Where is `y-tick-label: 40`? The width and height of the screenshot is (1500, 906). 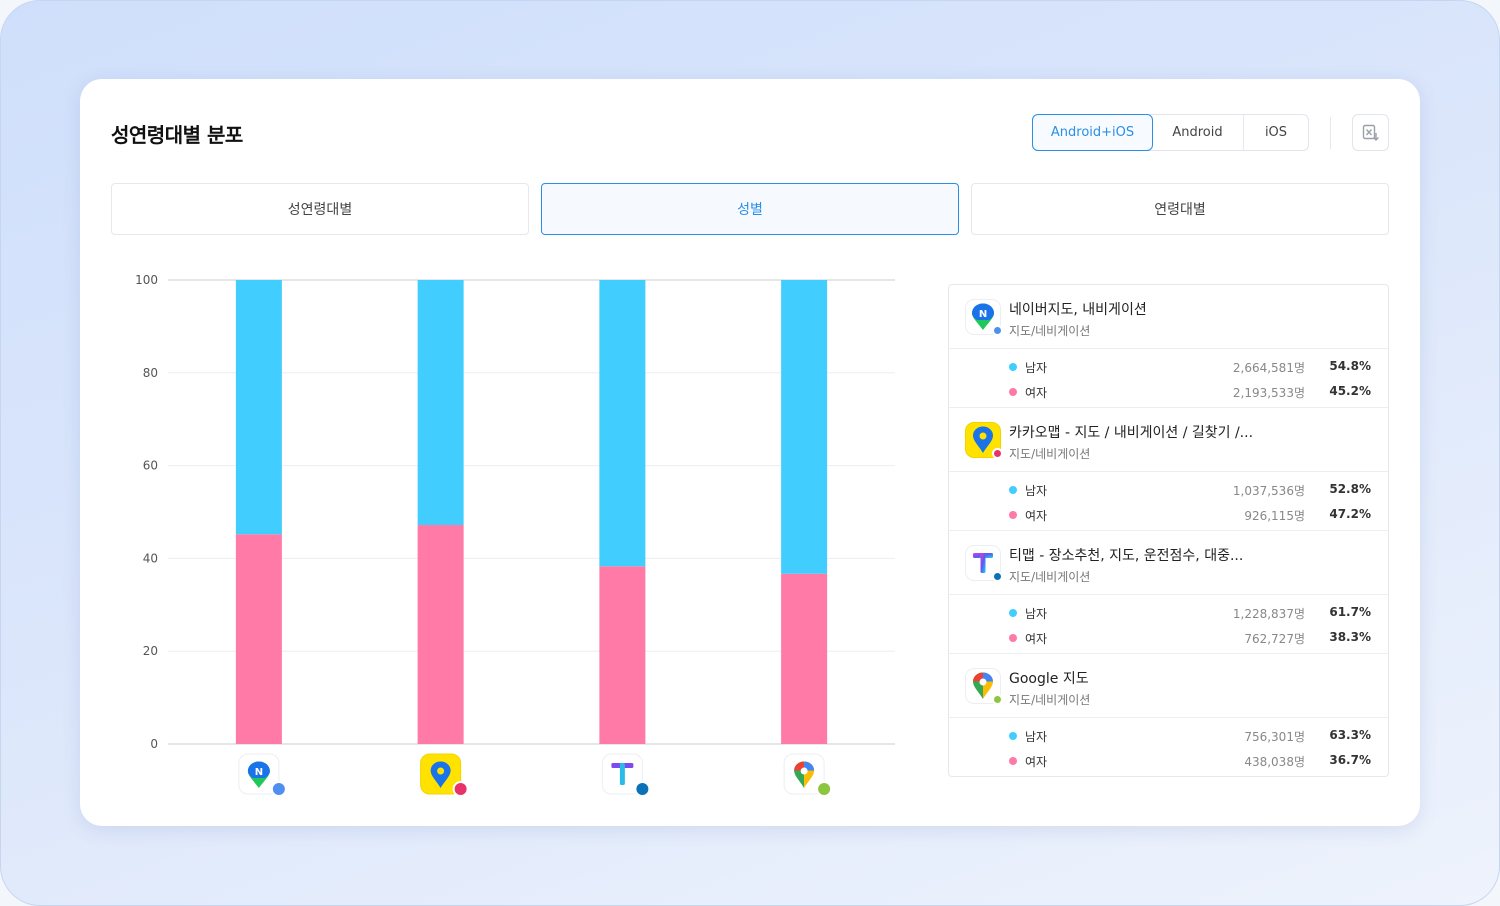 y-tick-label: 40 is located at coordinates (150, 558).